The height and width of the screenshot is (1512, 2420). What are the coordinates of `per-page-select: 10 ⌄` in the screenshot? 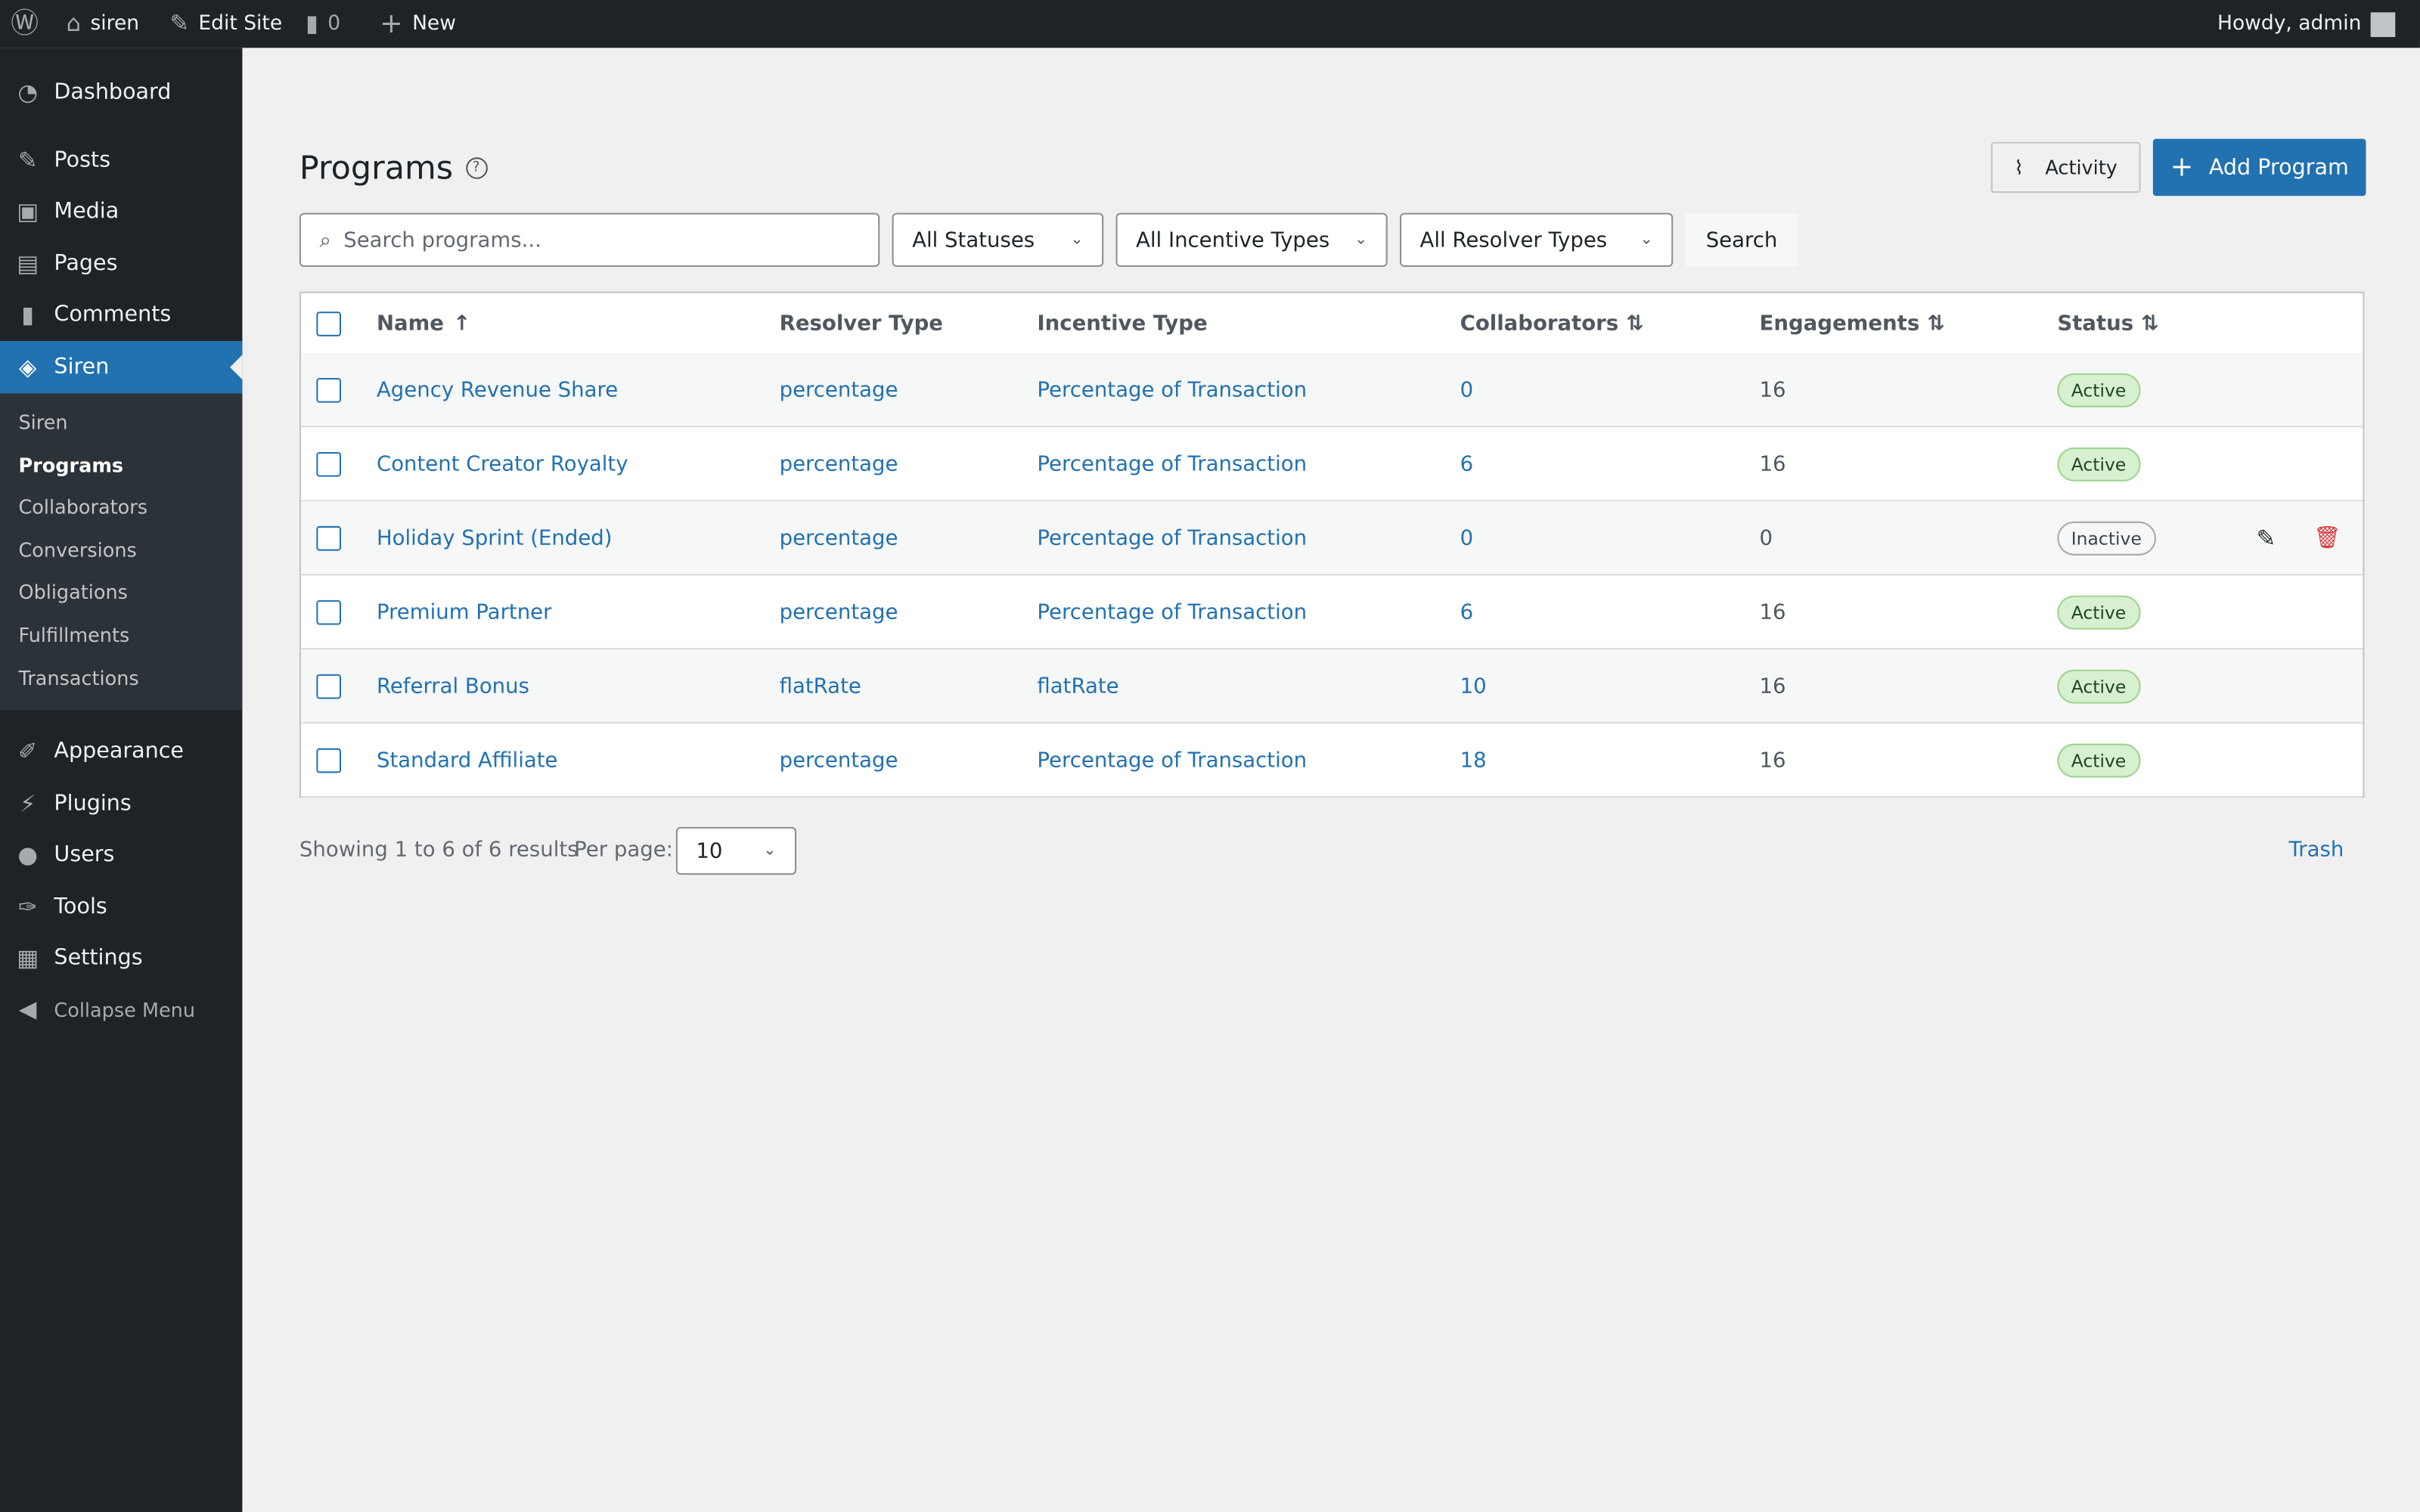 It's located at (736, 850).